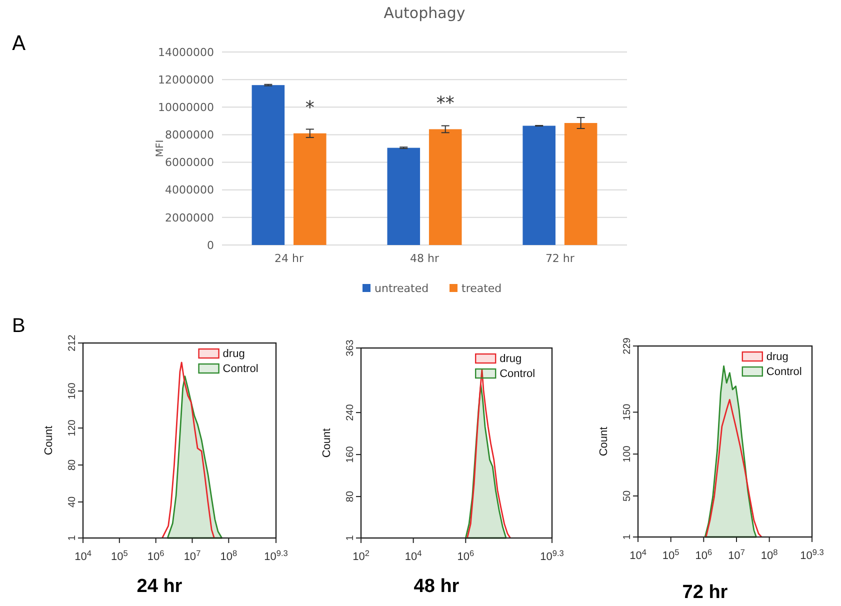  What do you see at coordinates (186, 52) in the screenshot?
I see `y-tick-label: 14000000` at bounding box center [186, 52].